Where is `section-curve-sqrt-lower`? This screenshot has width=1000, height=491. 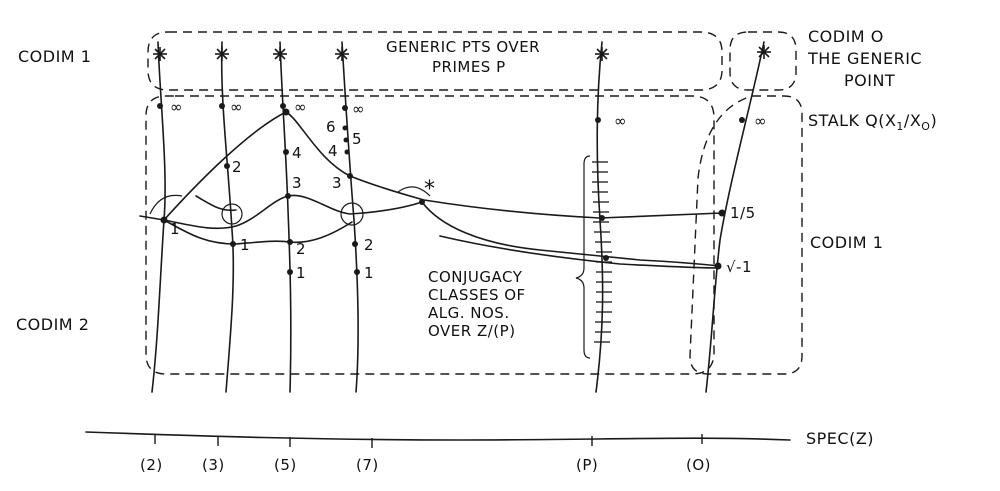 section-curve-sqrt-lower is located at coordinates (580, 252).